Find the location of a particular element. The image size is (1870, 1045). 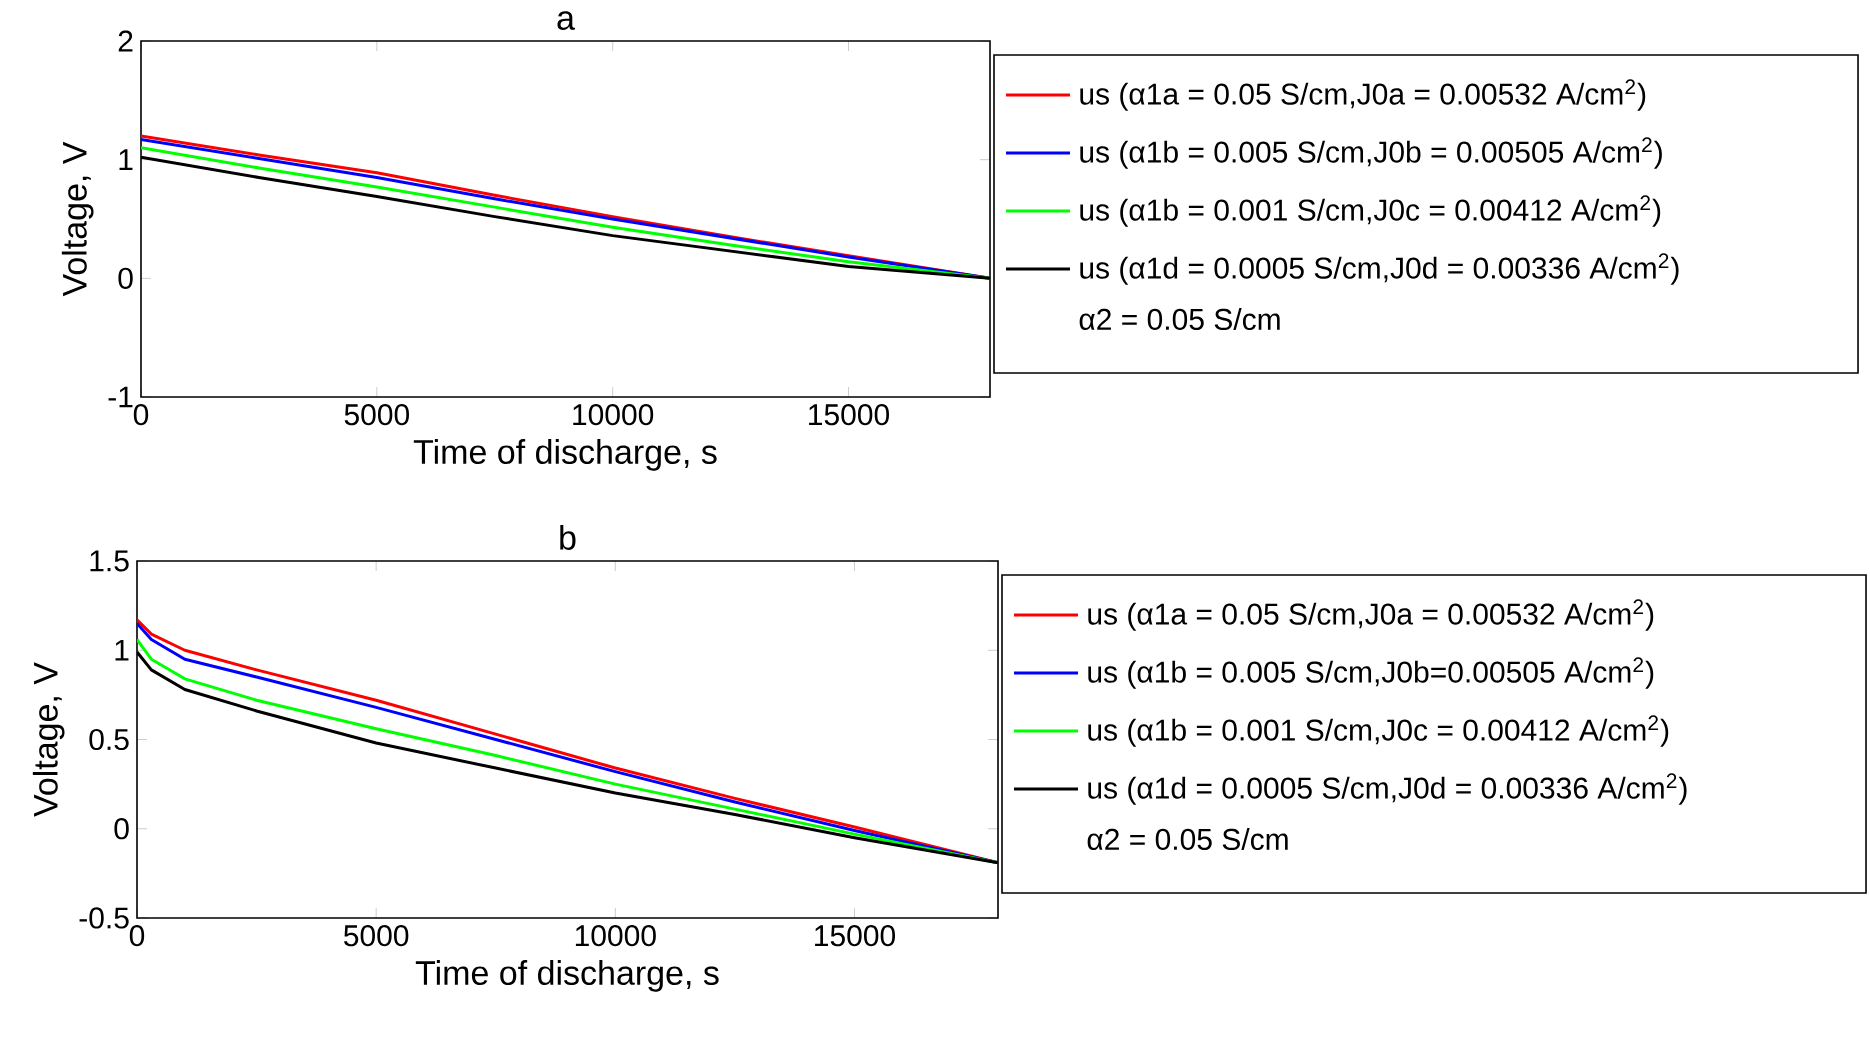

y-tick-label: -0.5 is located at coordinates (104, 918).